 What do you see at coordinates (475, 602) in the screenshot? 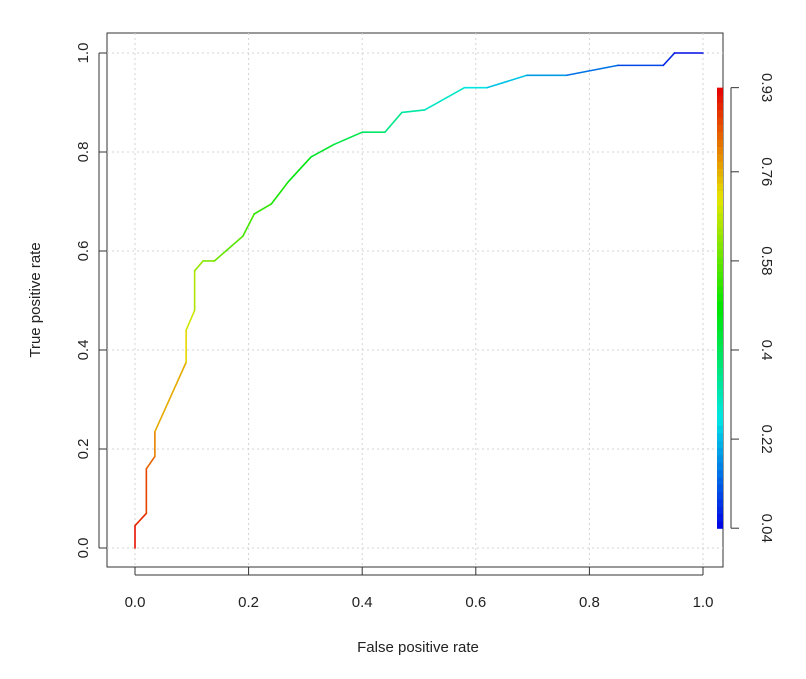
I see `x-tick-label: 0.6` at bounding box center [475, 602].